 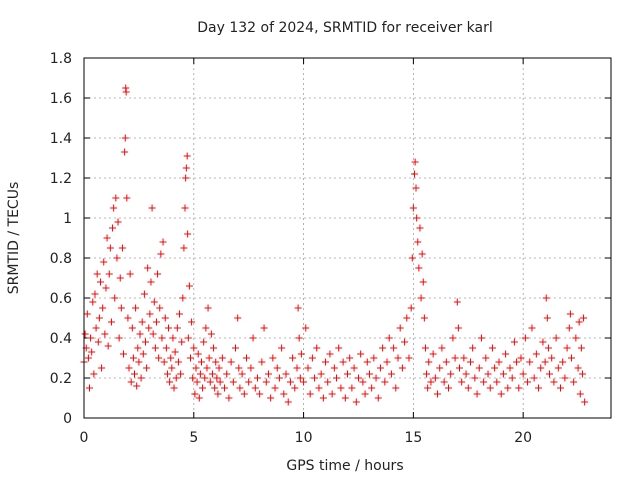 I want to click on x-tick-label: 15, so click(x=413, y=438).